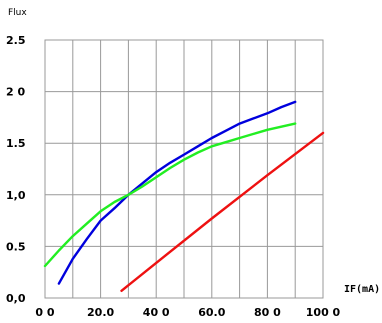 The height and width of the screenshot is (323, 382). I want to click on x-axis-title: IF(mA), so click(362, 289).